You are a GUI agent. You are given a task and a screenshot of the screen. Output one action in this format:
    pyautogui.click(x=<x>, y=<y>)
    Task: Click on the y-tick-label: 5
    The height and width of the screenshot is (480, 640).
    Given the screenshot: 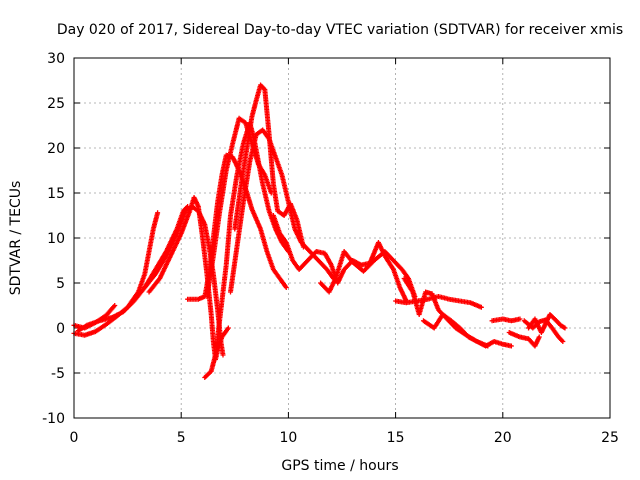 What is the action you would take?
    pyautogui.click(x=60, y=284)
    